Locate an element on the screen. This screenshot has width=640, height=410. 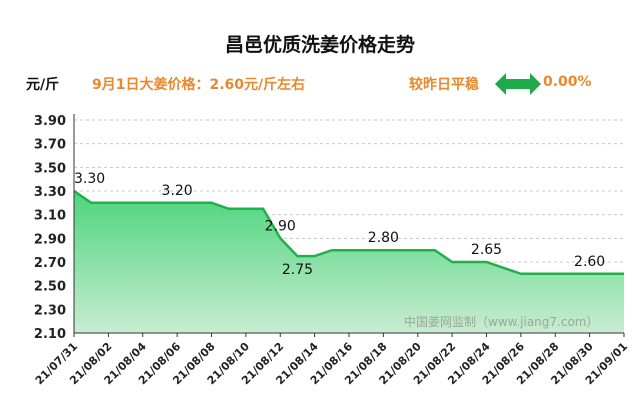
price-note: 9月1日大姜价格：2.60元/斤左右 is located at coordinates (199, 85).